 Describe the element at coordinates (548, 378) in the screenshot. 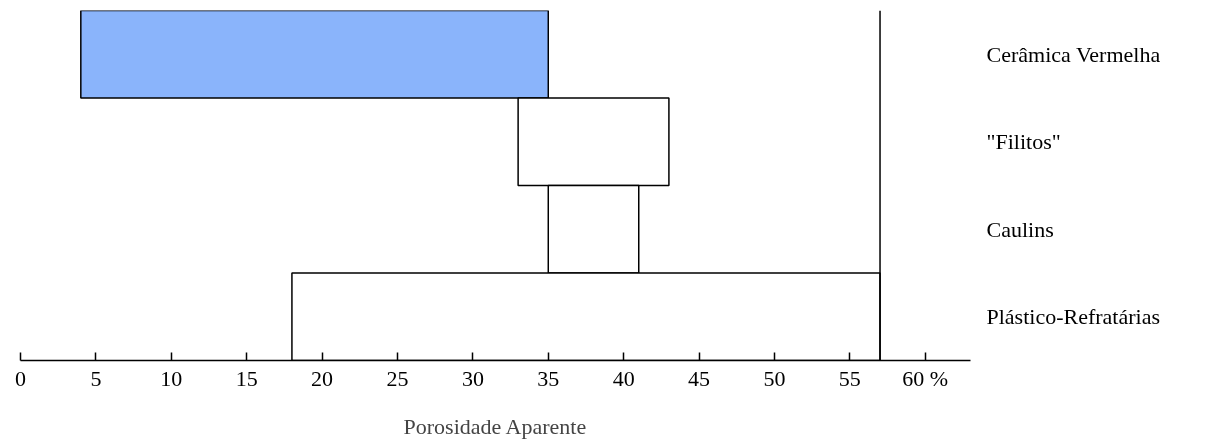

I see `x-tick-label: 35` at that location.